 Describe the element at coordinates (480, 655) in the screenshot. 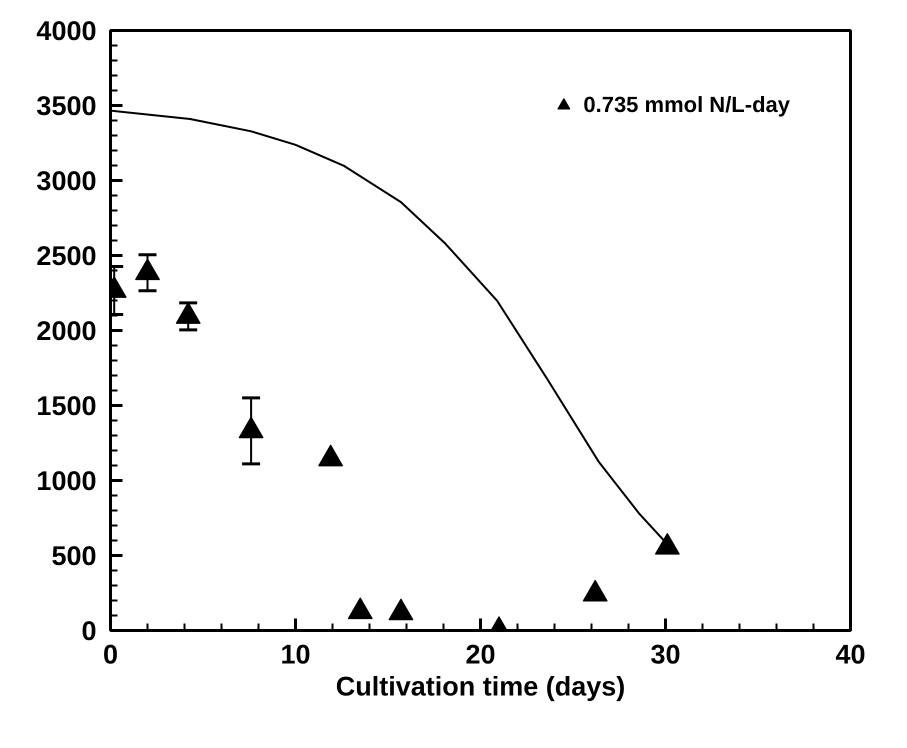

I see `x-tick-label: 20` at that location.